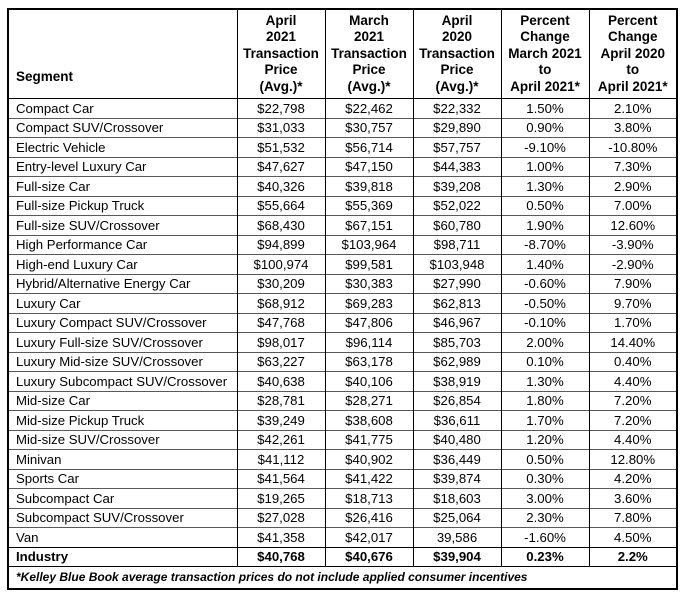  Describe the element at coordinates (368, 400) in the screenshot. I see `value-cell: $28,271` at that location.